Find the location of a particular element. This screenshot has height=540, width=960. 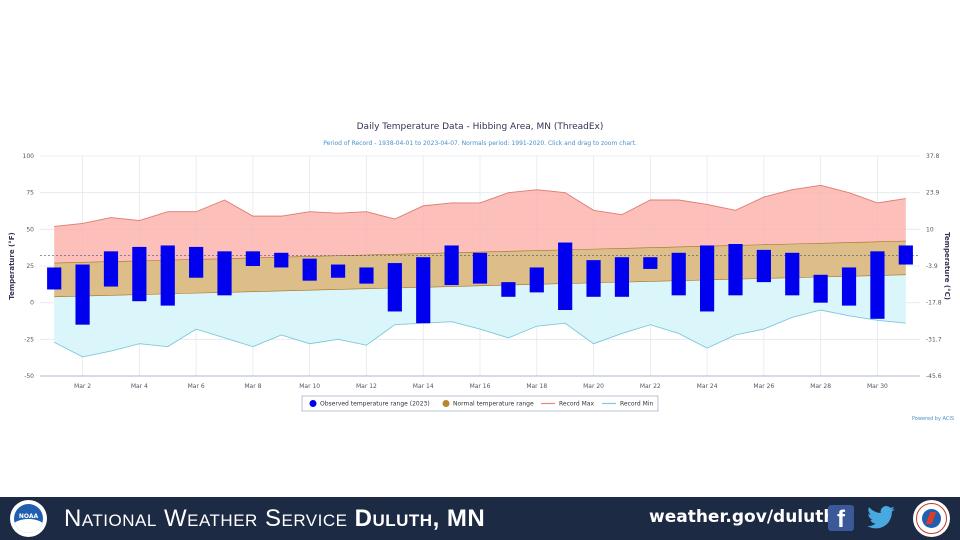

y-tick-label-right: -17.8 is located at coordinates (934, 303).